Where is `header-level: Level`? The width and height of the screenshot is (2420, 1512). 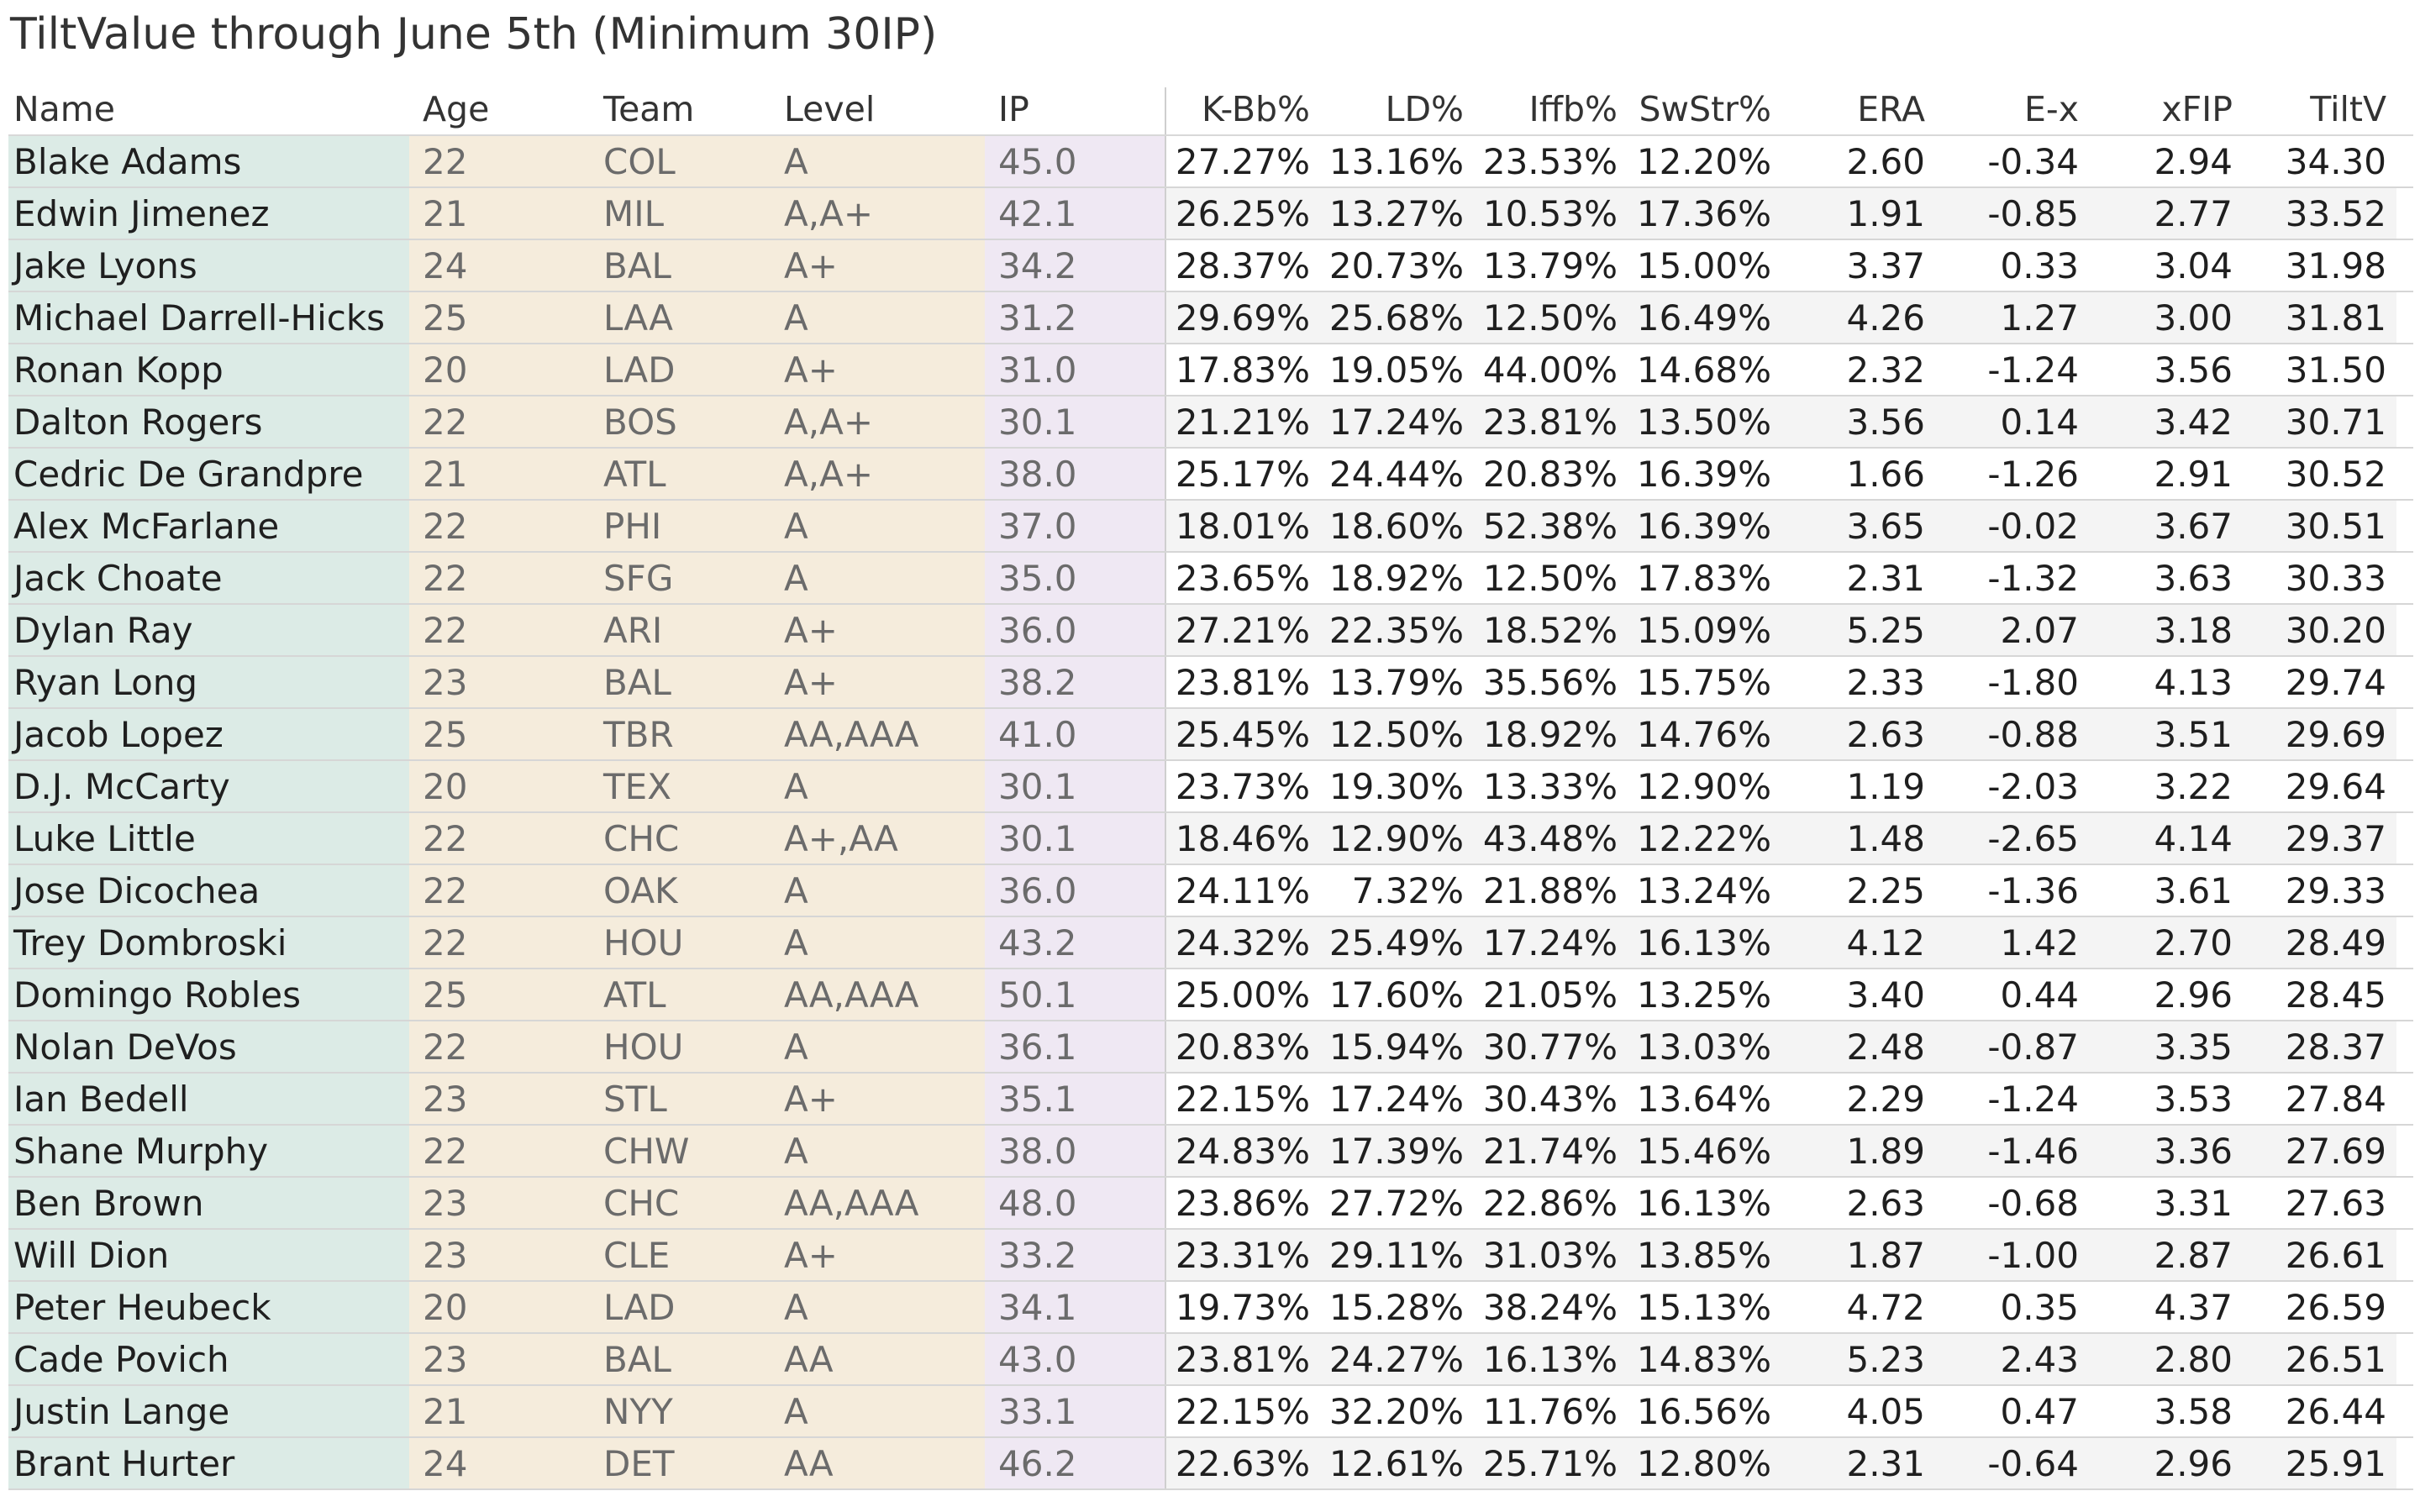 header-level: Level is located at coordinates (830, 109).